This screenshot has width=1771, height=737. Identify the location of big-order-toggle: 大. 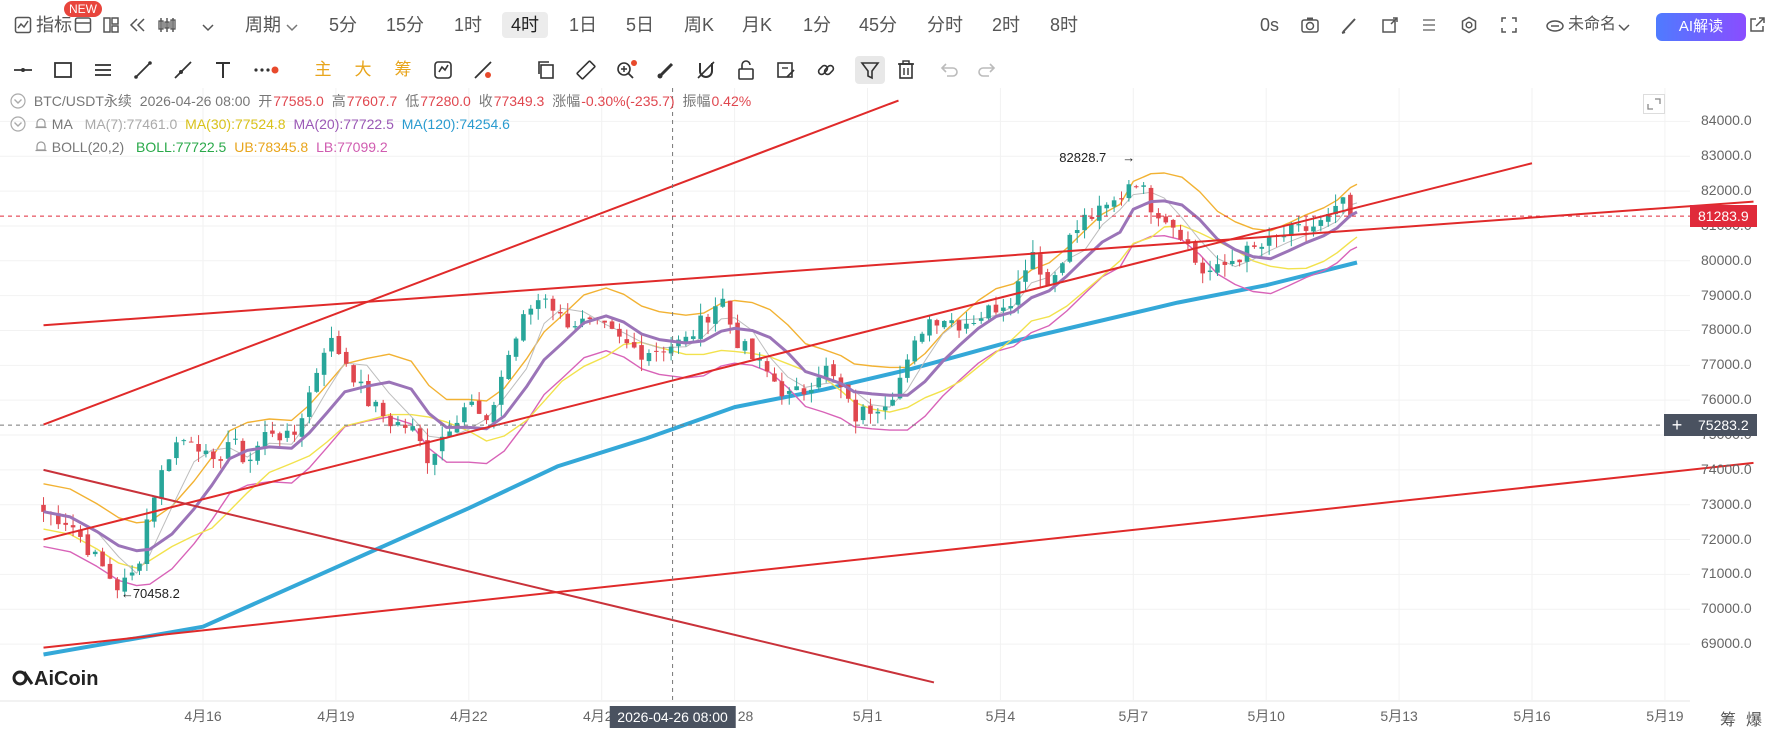
(363, 69).